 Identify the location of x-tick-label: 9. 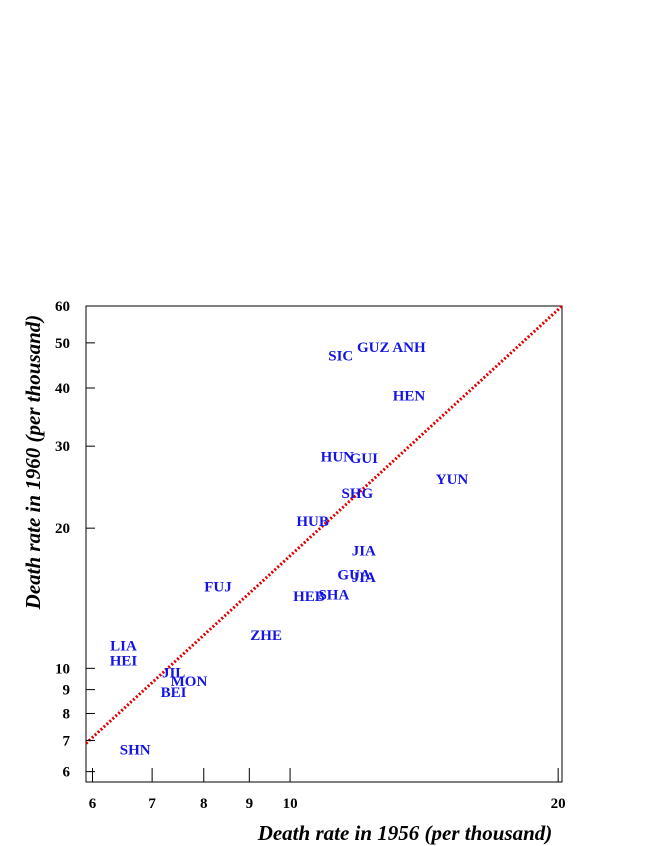
(250, 804).